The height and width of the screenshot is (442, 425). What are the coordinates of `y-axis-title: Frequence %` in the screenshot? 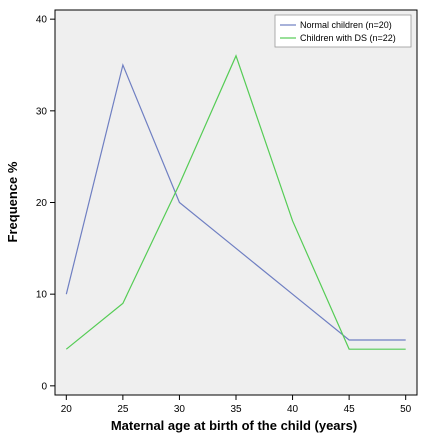 It's located at (12, 201).